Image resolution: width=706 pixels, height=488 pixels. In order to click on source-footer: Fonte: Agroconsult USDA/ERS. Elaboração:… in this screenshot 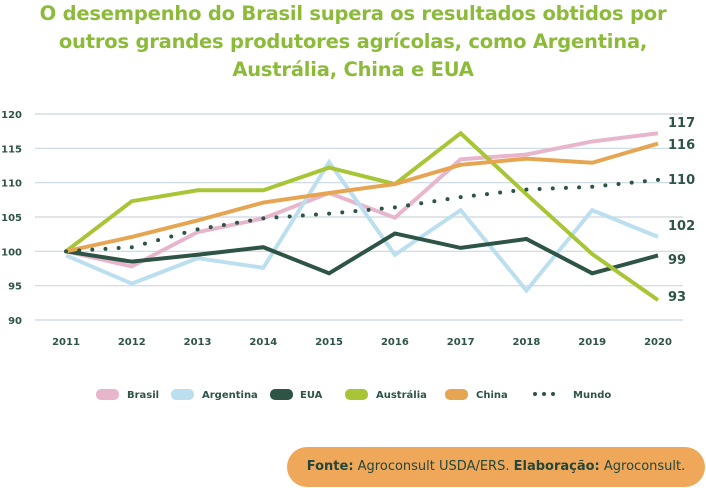, I will do `click(496, 467)`.